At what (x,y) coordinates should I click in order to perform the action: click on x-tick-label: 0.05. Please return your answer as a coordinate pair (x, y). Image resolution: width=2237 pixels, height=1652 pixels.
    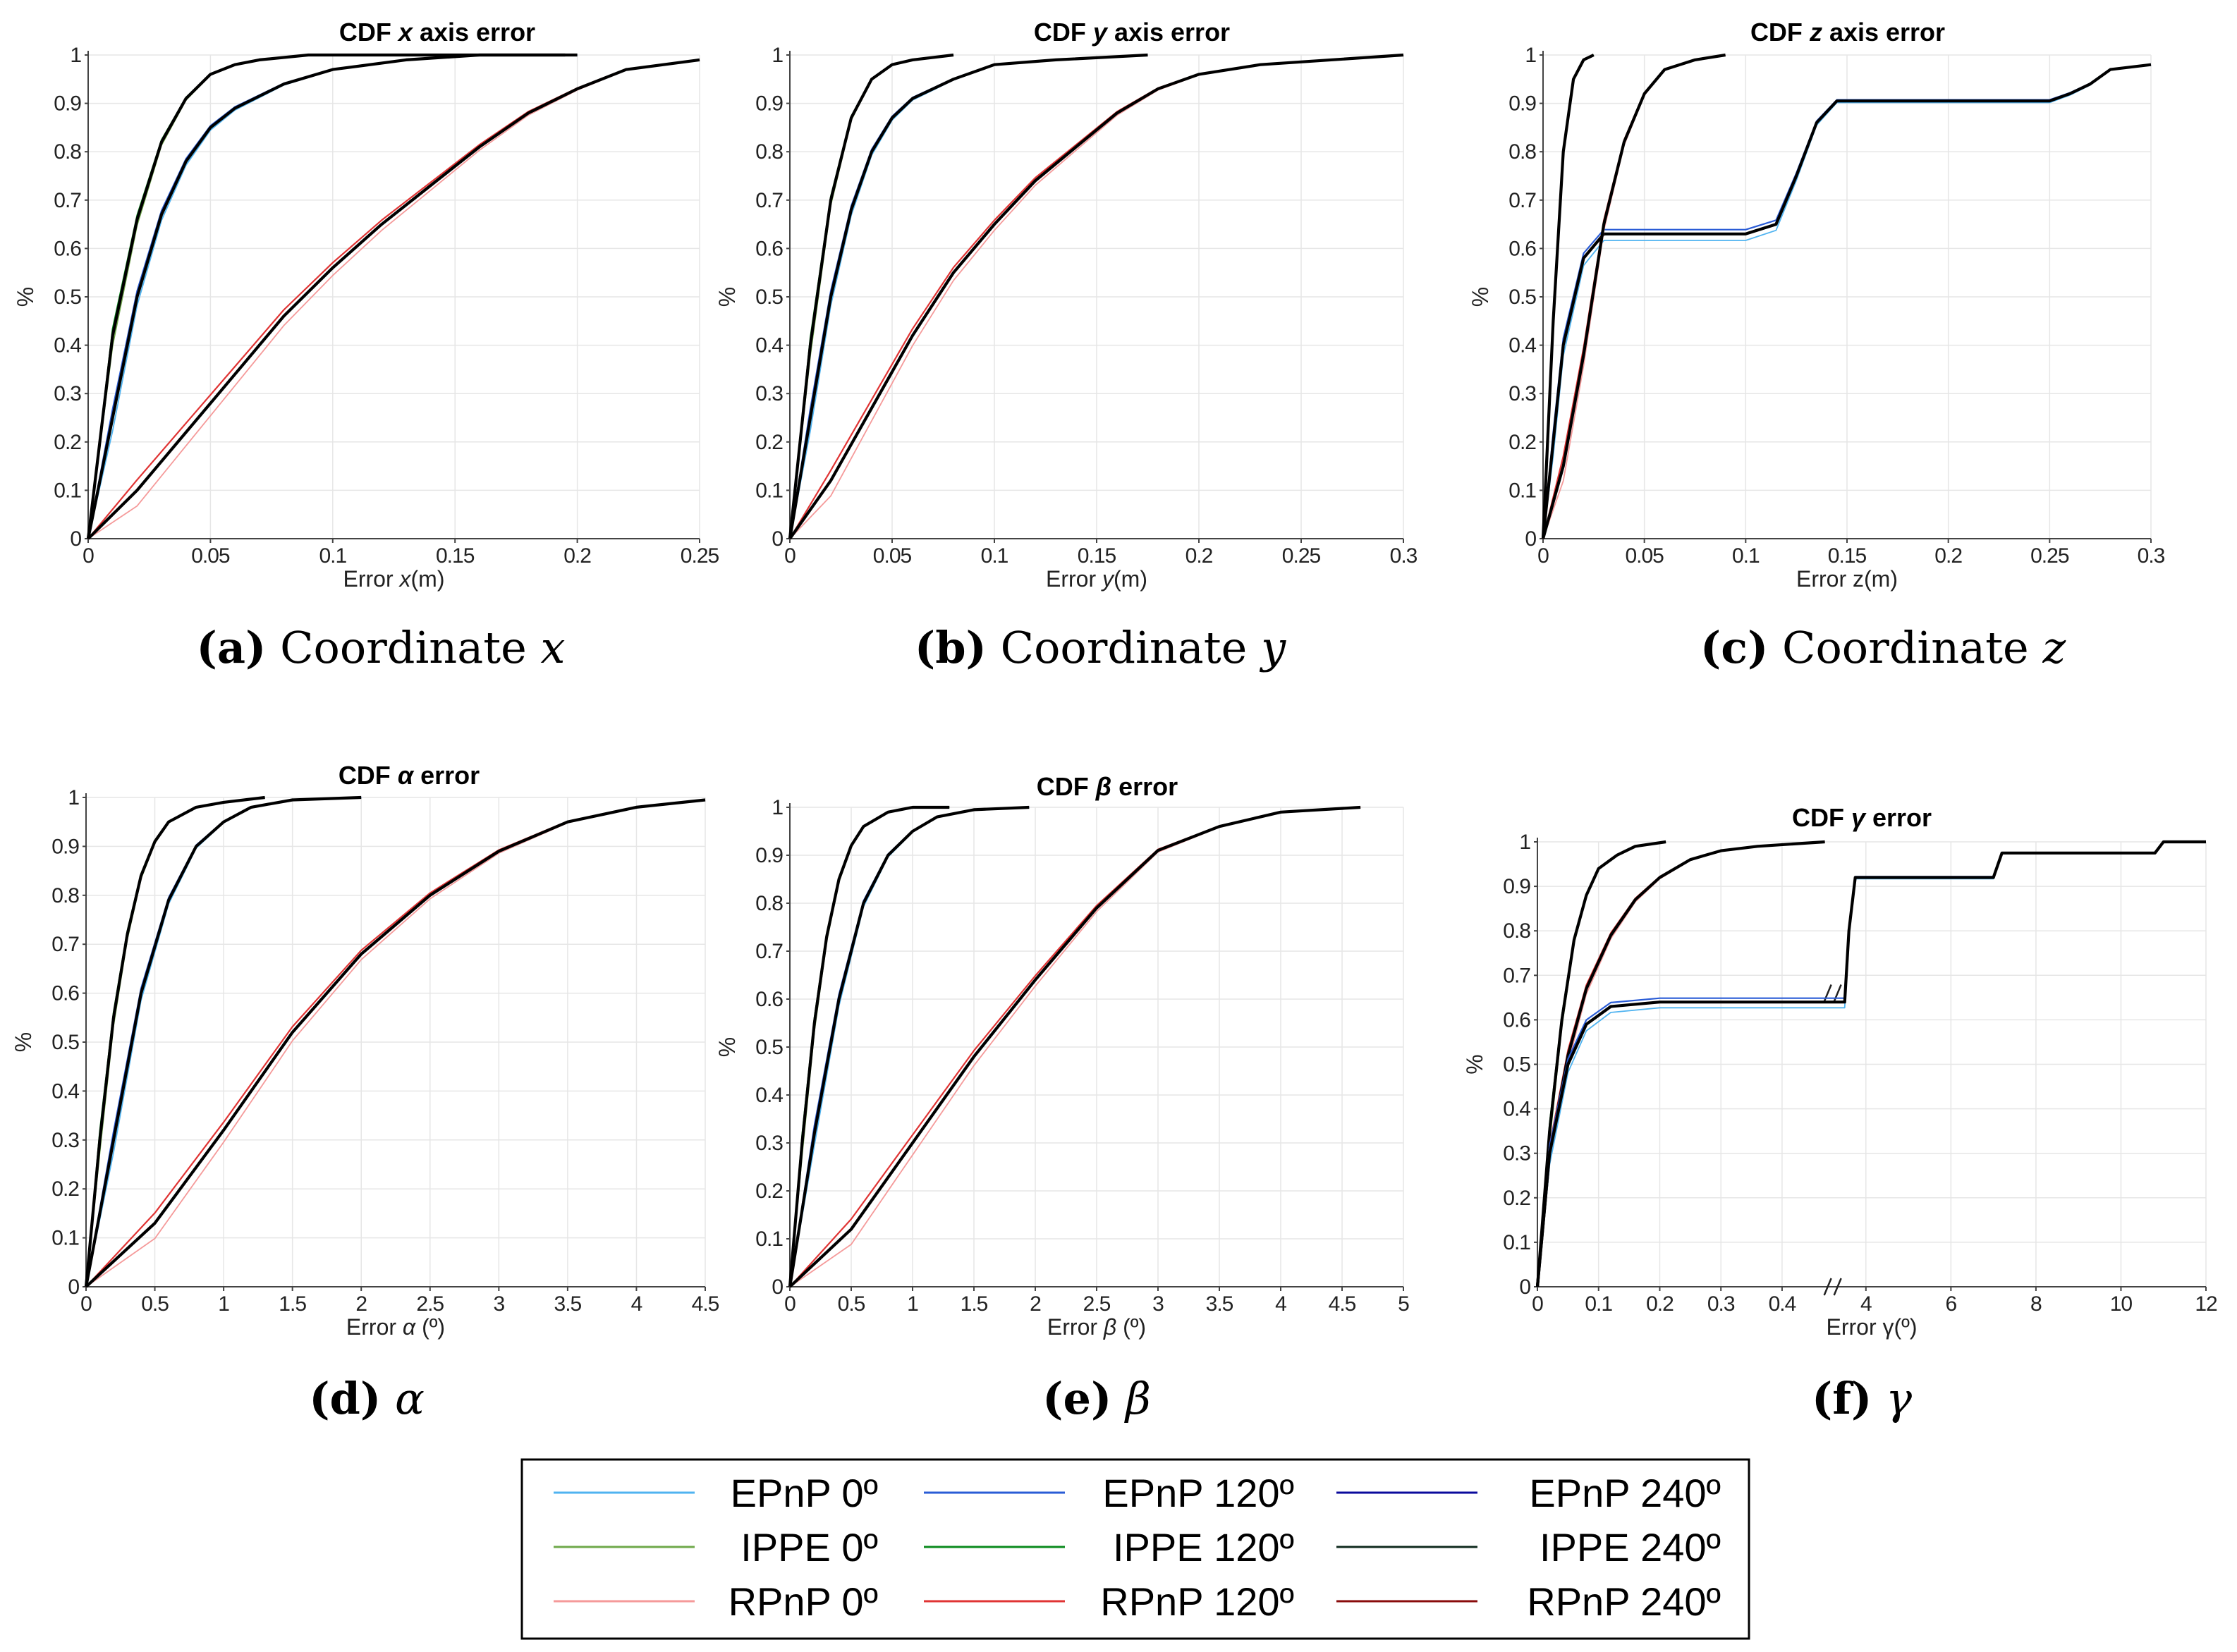
    Looking at the image, I should click on (892, 556).